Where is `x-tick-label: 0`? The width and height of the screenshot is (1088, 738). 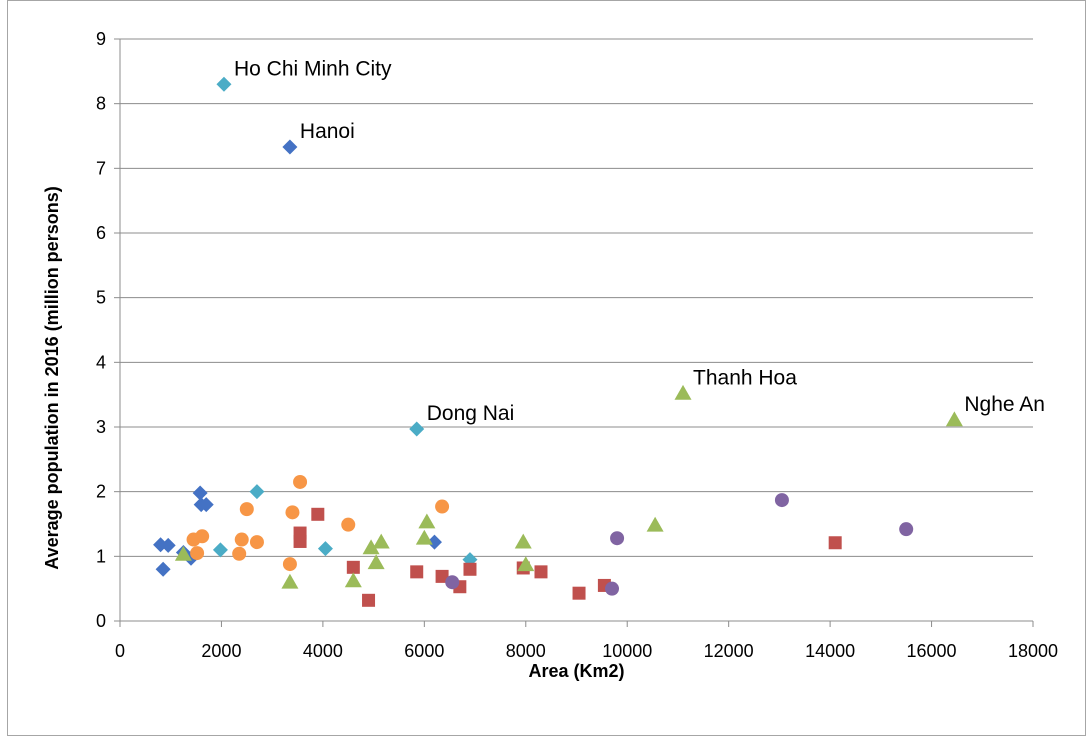 x-tick-label: 0 is located at coordinates (120, 651).